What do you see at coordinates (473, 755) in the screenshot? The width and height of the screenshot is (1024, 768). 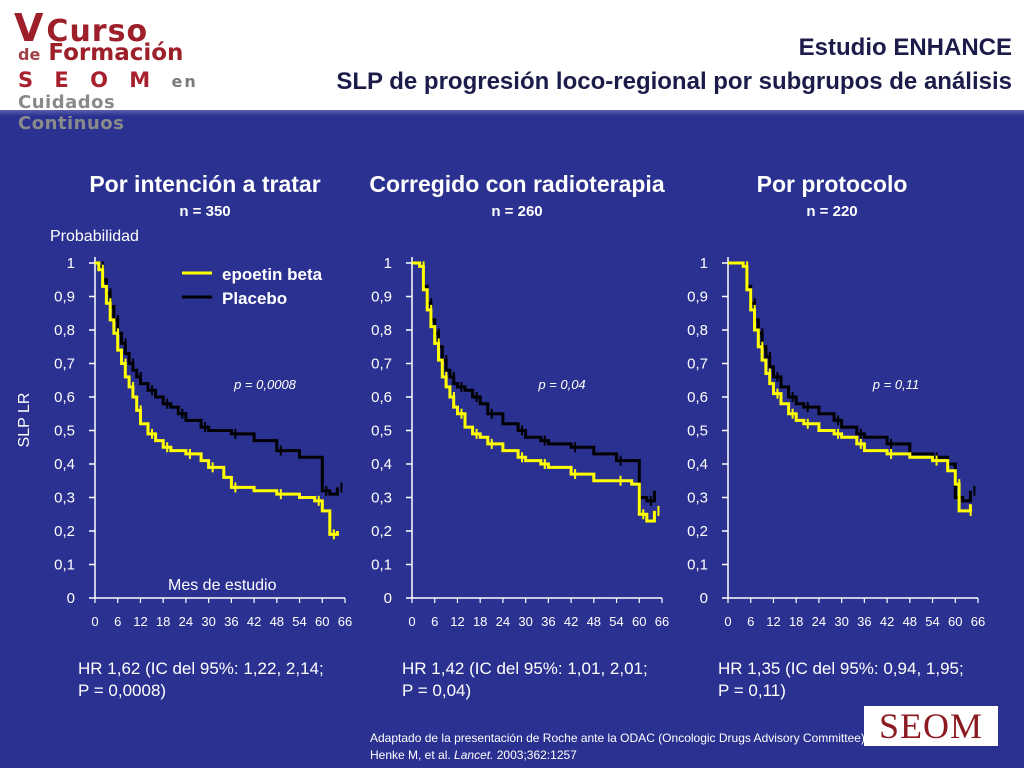 I see `footnote-reference: Henke M, et al. Lancet. 2003;362:1257` at bounding box center [473, 755].